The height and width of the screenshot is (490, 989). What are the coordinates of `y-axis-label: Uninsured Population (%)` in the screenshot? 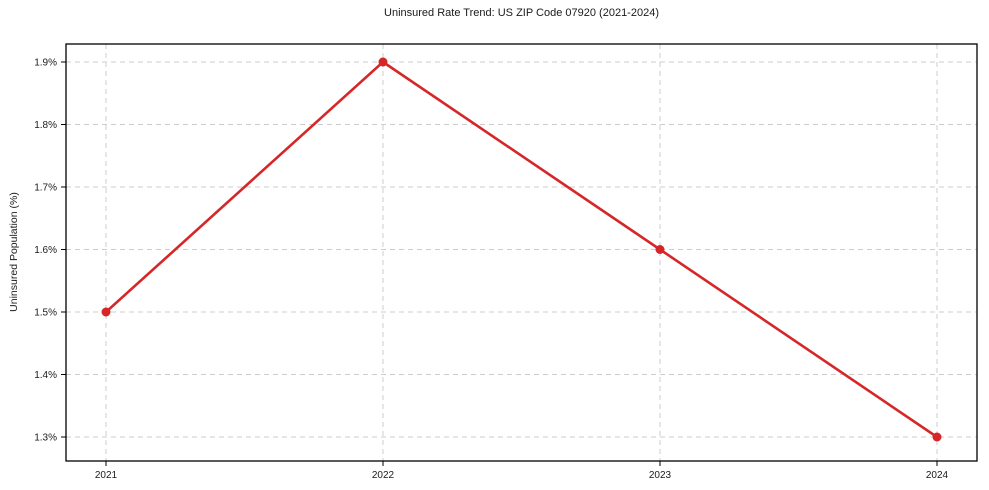 It's located at (14, 252).